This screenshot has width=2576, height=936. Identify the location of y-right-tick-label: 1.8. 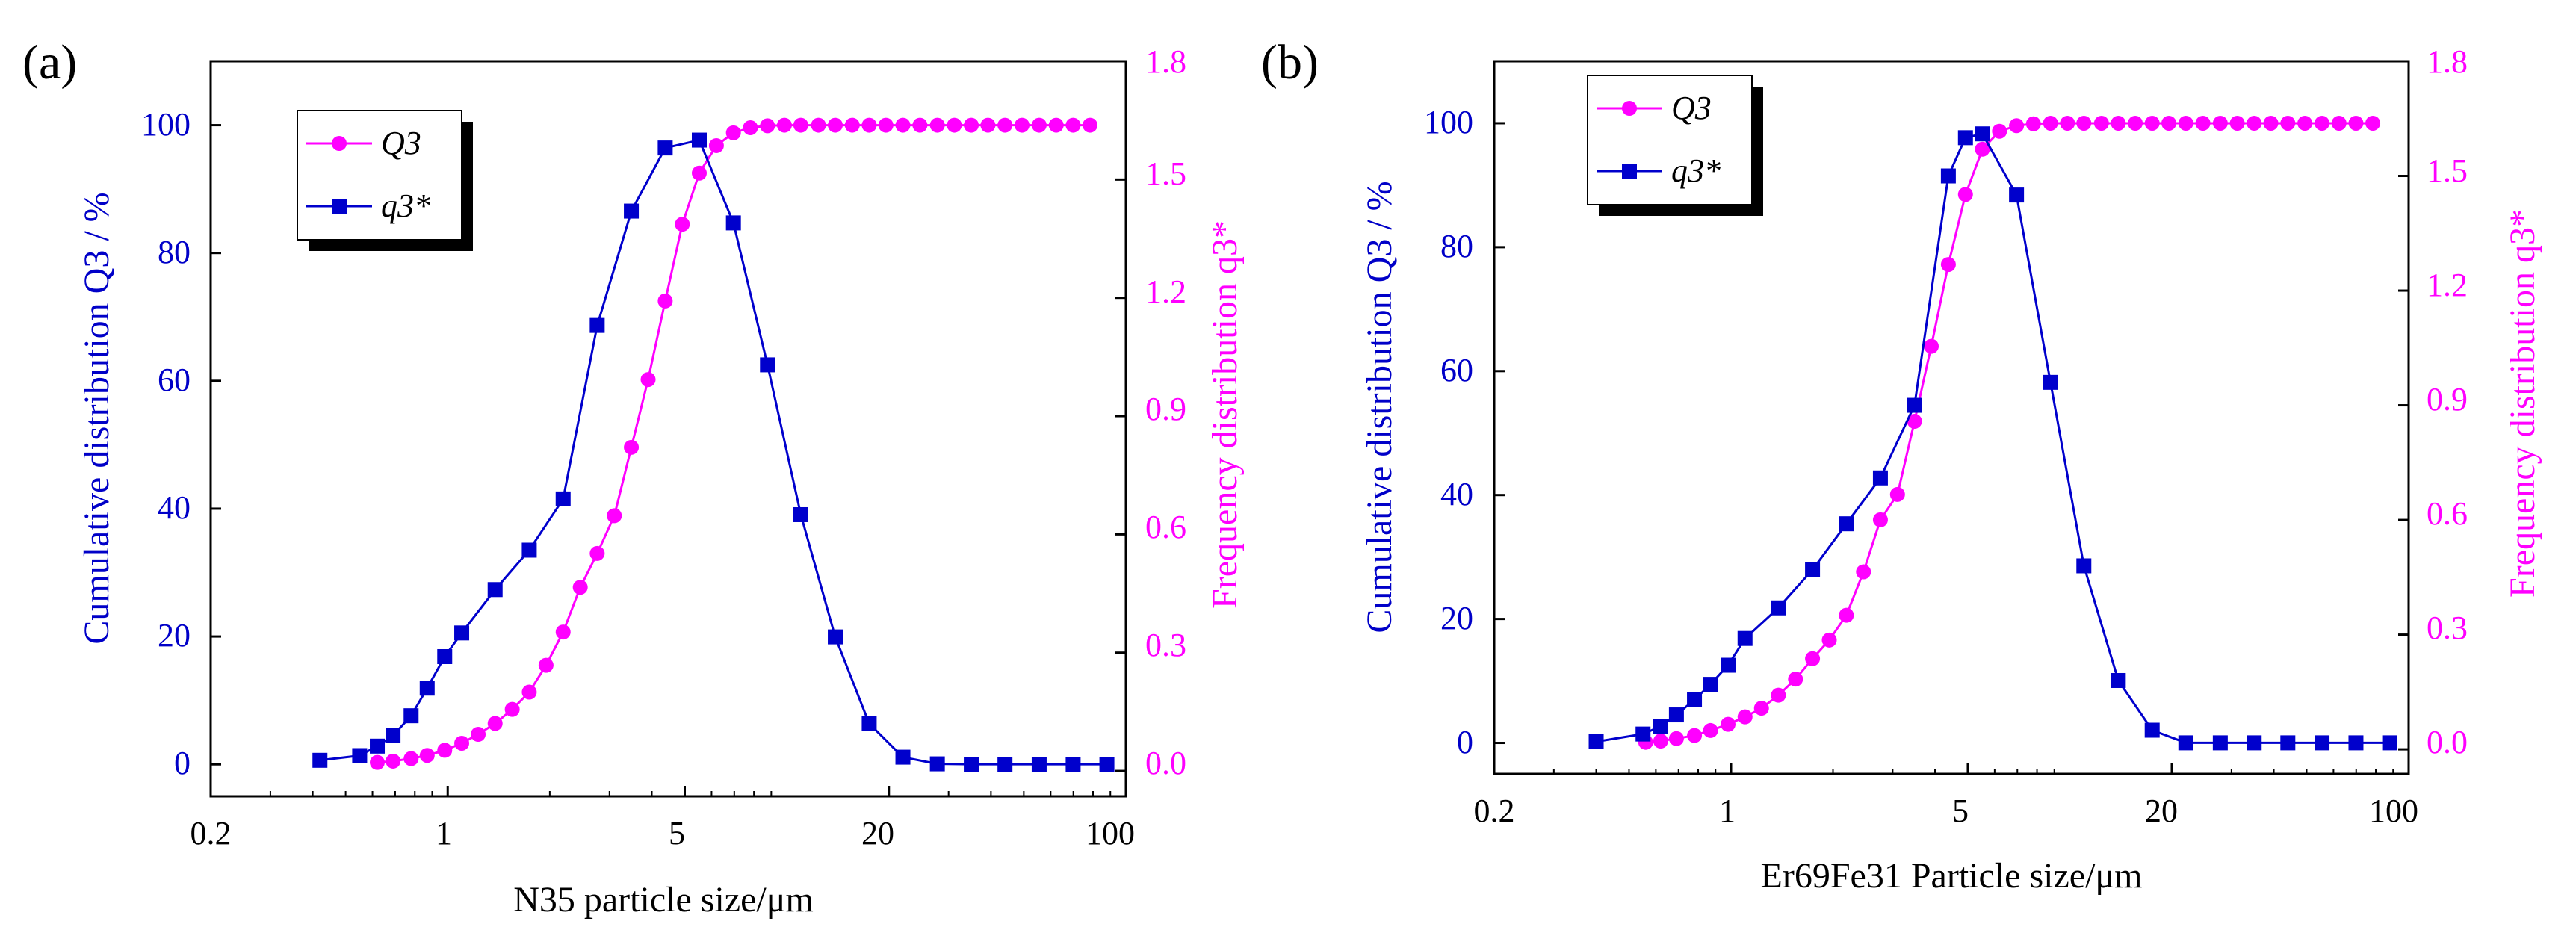
(1165, 61).